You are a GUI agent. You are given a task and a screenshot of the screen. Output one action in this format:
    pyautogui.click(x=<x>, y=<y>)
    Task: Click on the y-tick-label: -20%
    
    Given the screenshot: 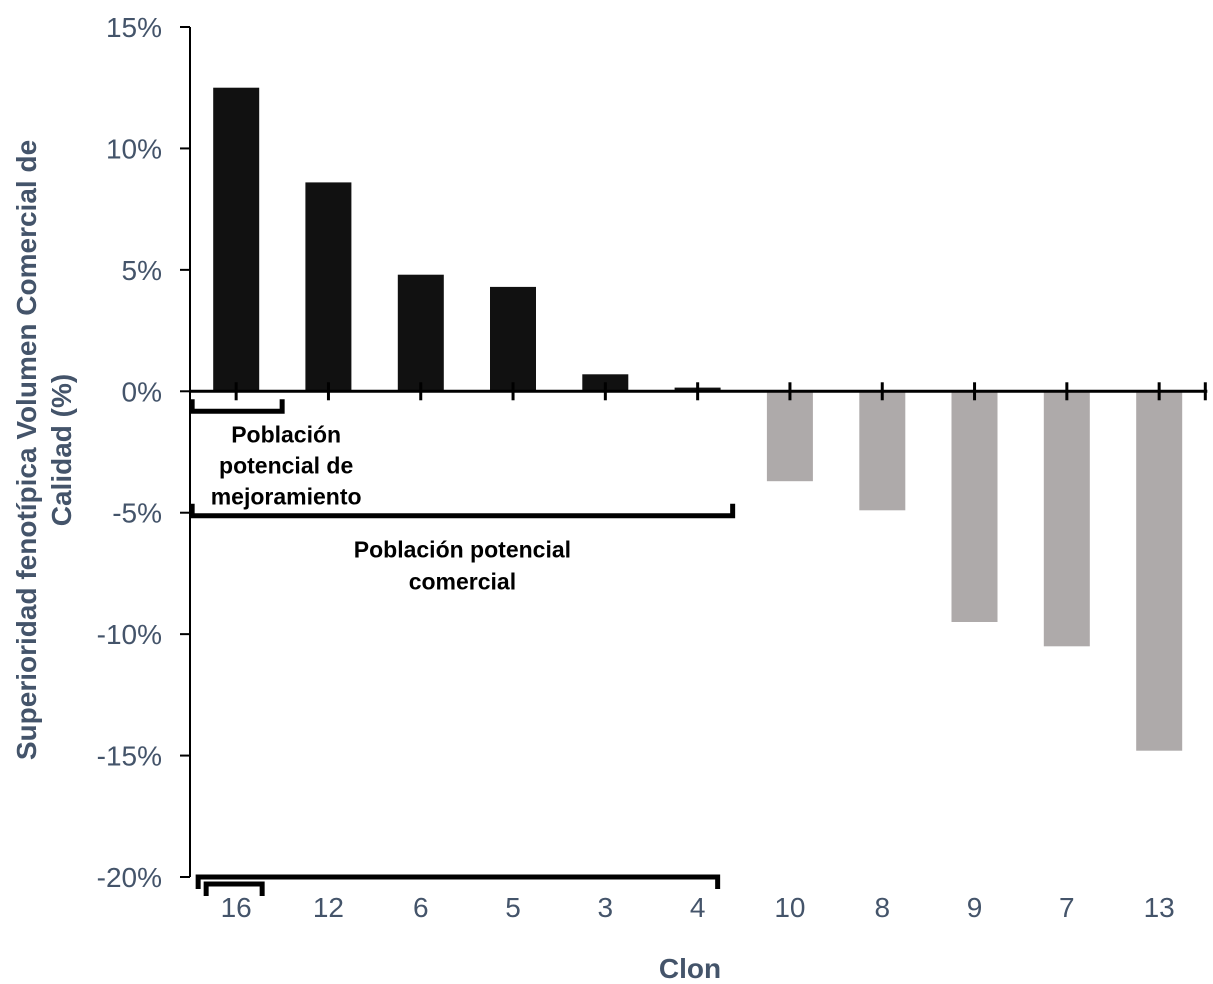 What is the action you would take?
    pyautogui.click(x=129, y=877)
    